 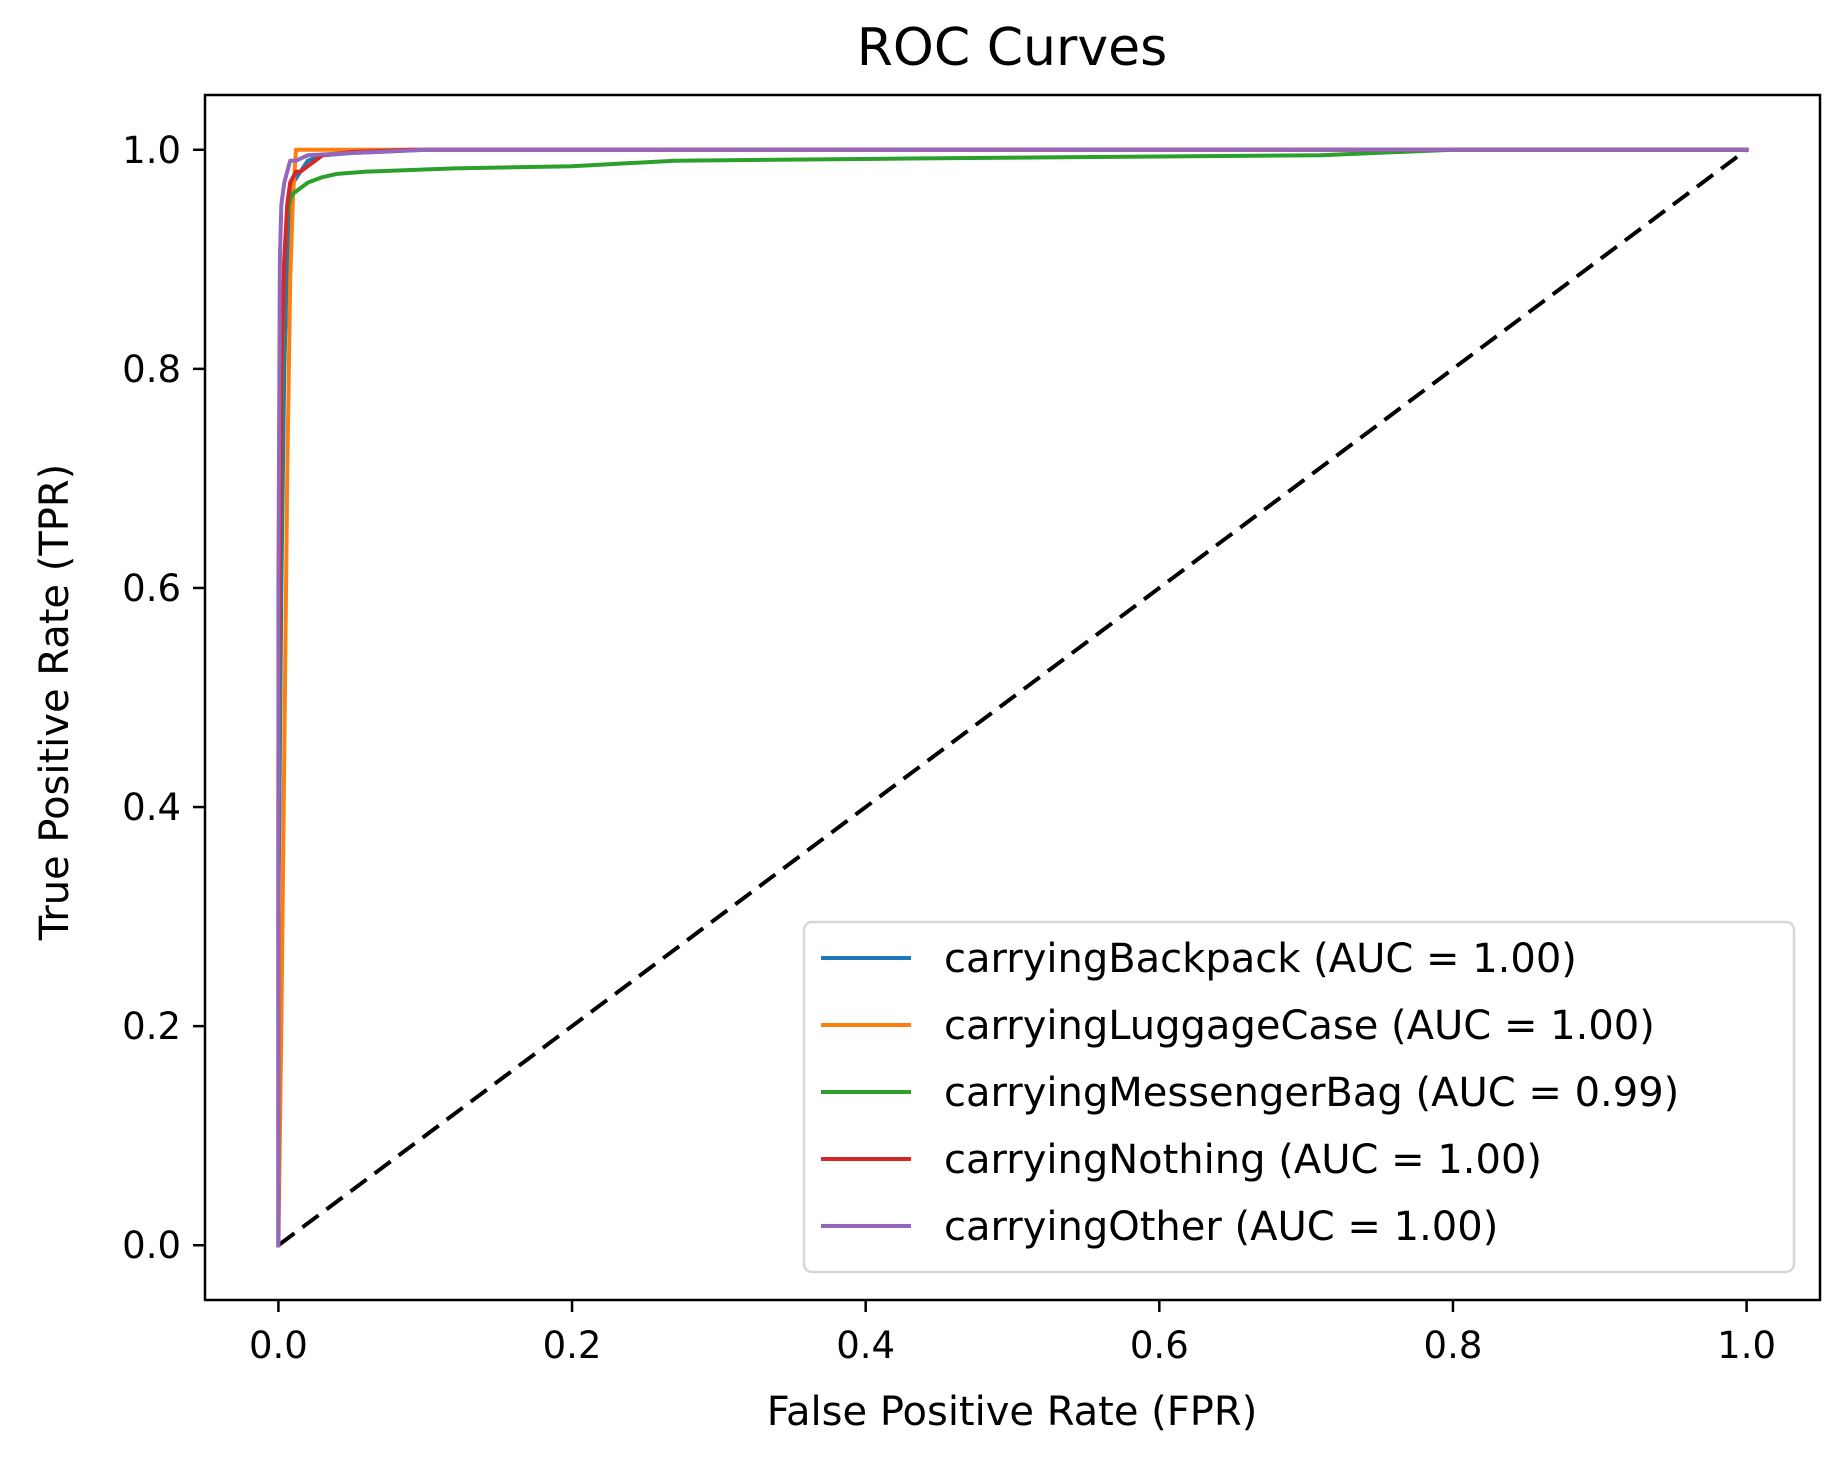 What do you see at coordinates (55, 703) in the screenshot?
I see `y-axis-label: True Positive Rate (TPR)` at bounding box center [55, 703].